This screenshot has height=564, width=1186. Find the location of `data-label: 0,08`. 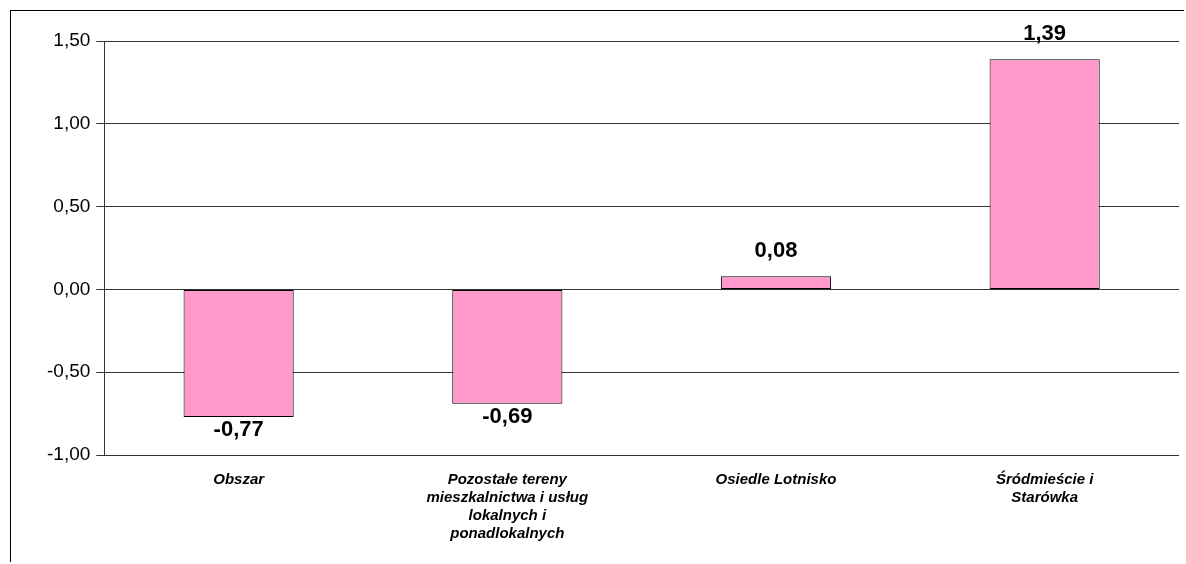

data-label: 0,08 is located at coordinates (776, 250).